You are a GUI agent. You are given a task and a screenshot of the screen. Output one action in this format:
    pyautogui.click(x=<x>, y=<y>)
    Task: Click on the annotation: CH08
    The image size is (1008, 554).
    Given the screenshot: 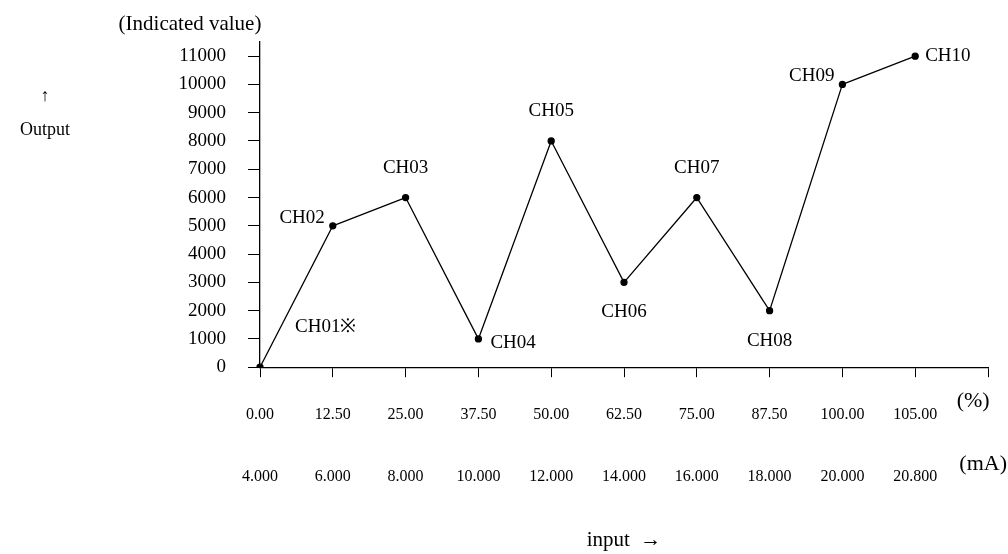 What is the action you would take?
    pyautogui.click(x=769, y=339)
    